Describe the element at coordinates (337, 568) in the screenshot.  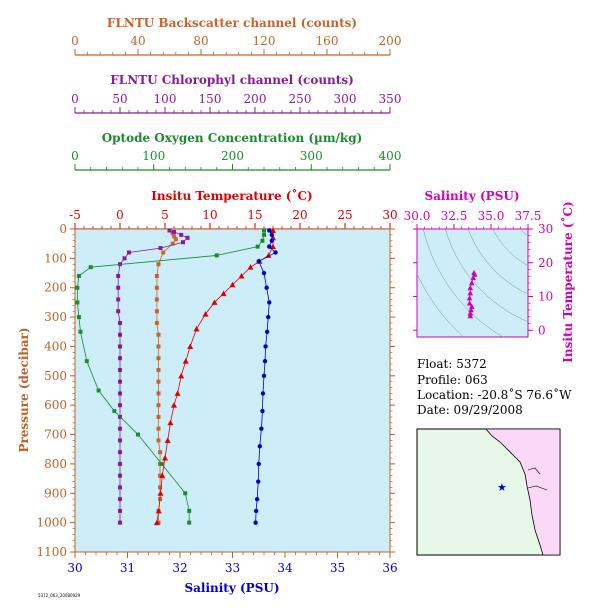
I see `salinity-tick-label: 35` at that location.